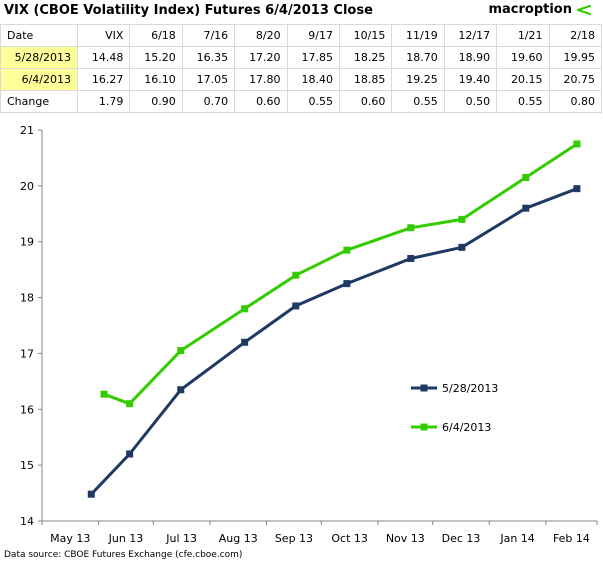 The width and height of the screenshot is (603, 565). Describe the element at coordinates (70, 538) in the screenshot. I see `x-tick-label: May 13` at that location.